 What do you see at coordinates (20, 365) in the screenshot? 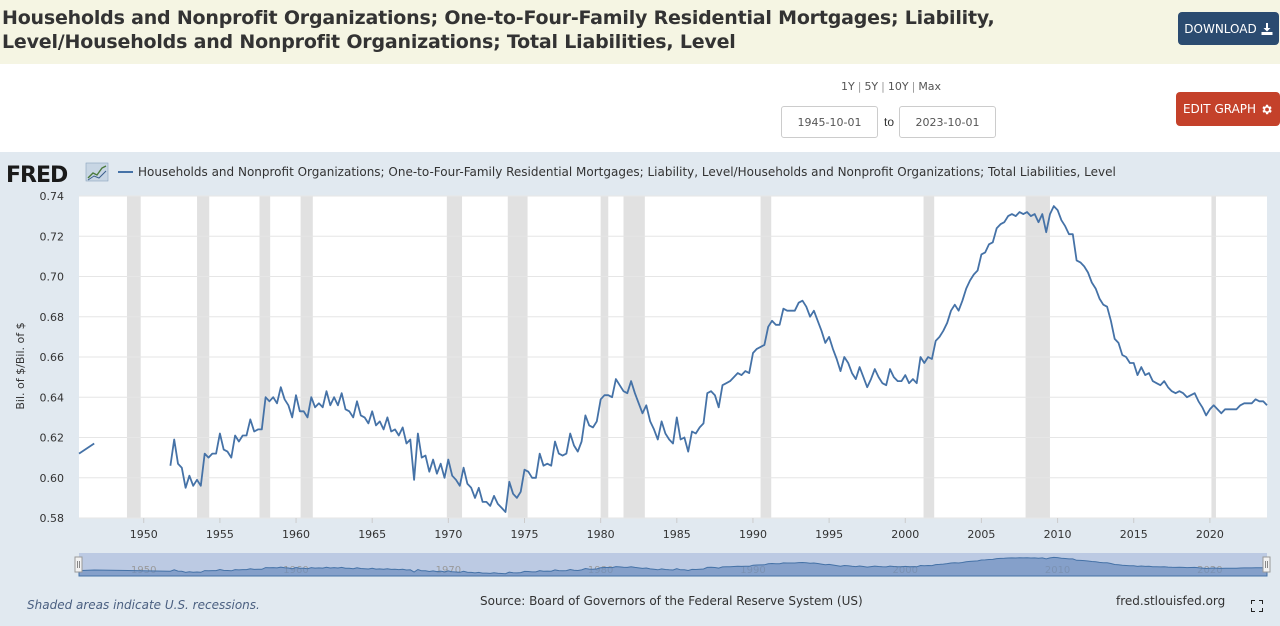
I see `y-axis-label: Bil. of $/Bil. of $` at bounding box center [20, 365].